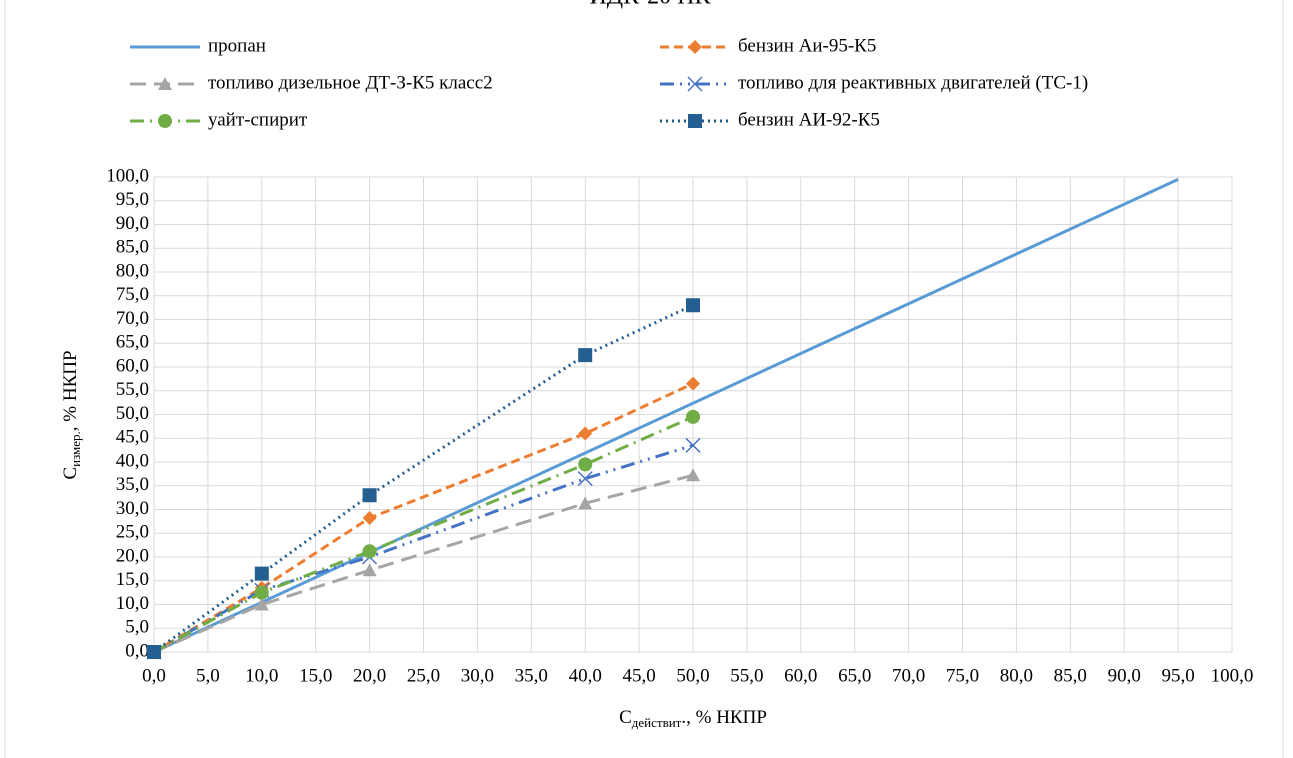 This screenshot has width=1293, height=758. What do you see at coordinates (809, 119) in the screenshot?
I see `legend-label: бензин АИ-92-К5` at bounding box center [809, 119].